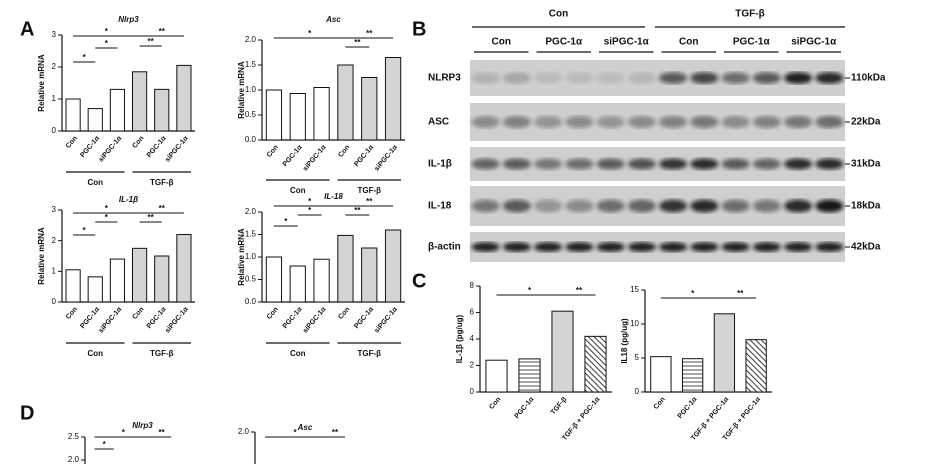 The width and height of the screenshot is (943, 464). What do you see at coordinates (444, 247) in the screenshot?
I see `blot-row-label: β-actin` at bounding box center [444, 247].